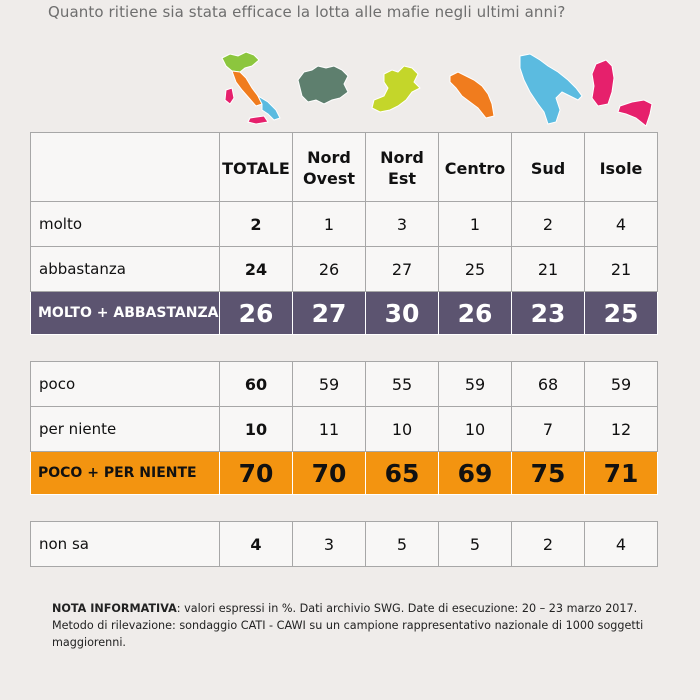  Describe the element at coordinates (125, 384) in the screenshot. I see `row-label: poco` at that location.